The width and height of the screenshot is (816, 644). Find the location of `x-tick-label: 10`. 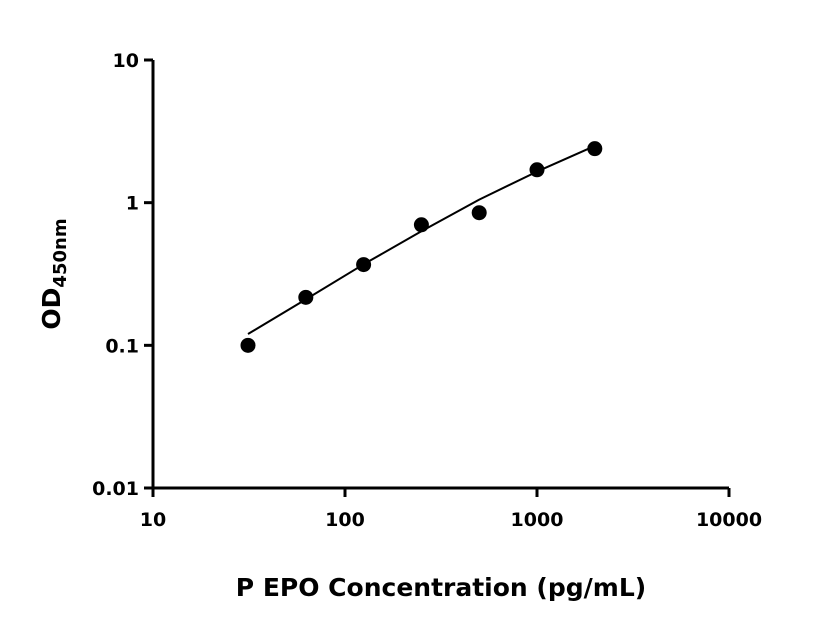

x-tick-label: 10 is located at coordinates (153, 520).